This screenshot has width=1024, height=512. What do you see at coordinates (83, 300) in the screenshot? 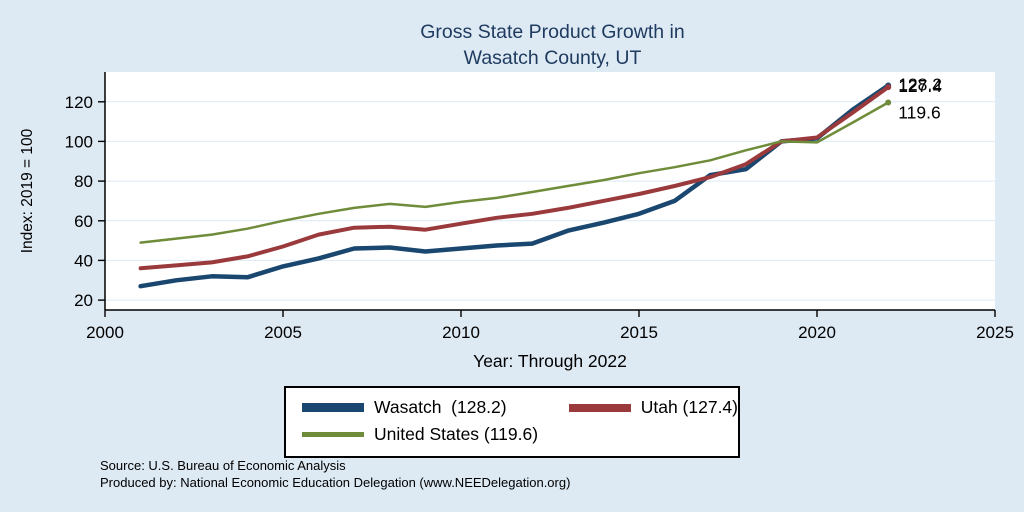
I see `y-tick-label: 20` at bounding box center [83, 300].